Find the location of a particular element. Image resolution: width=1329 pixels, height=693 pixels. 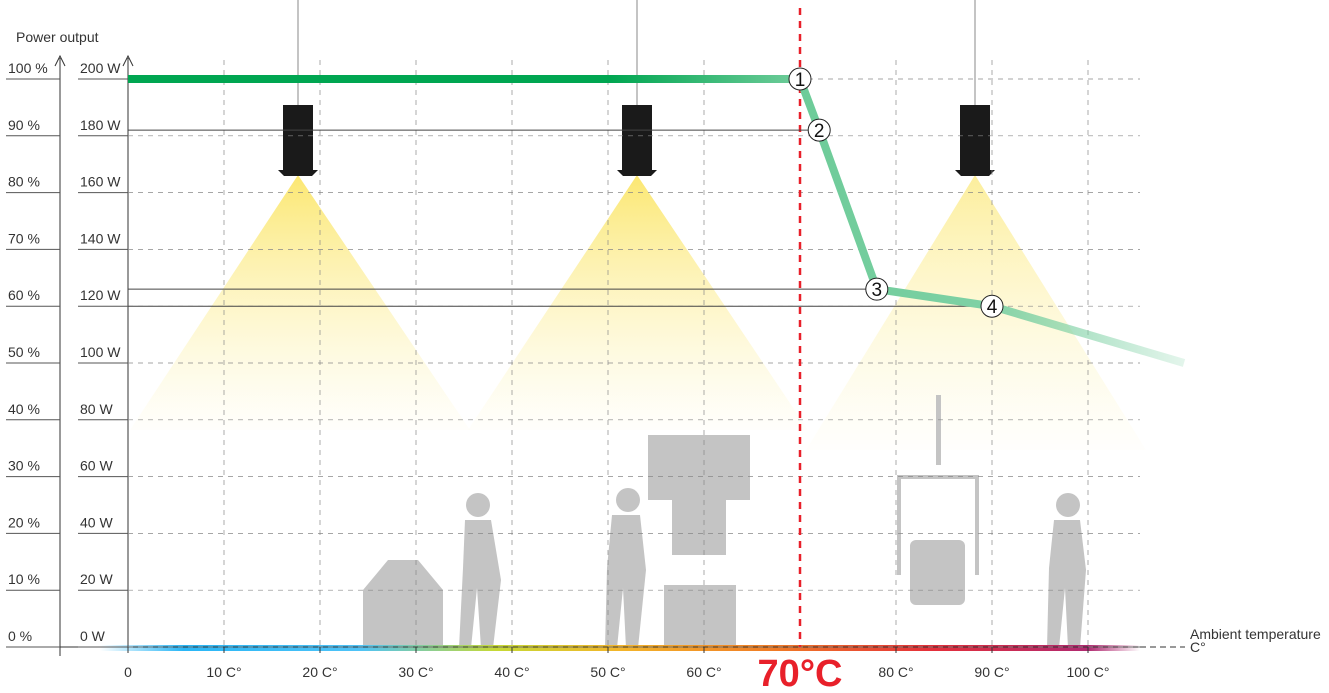

y2-tick-label: 70 % is located at coordinates (24, 238).